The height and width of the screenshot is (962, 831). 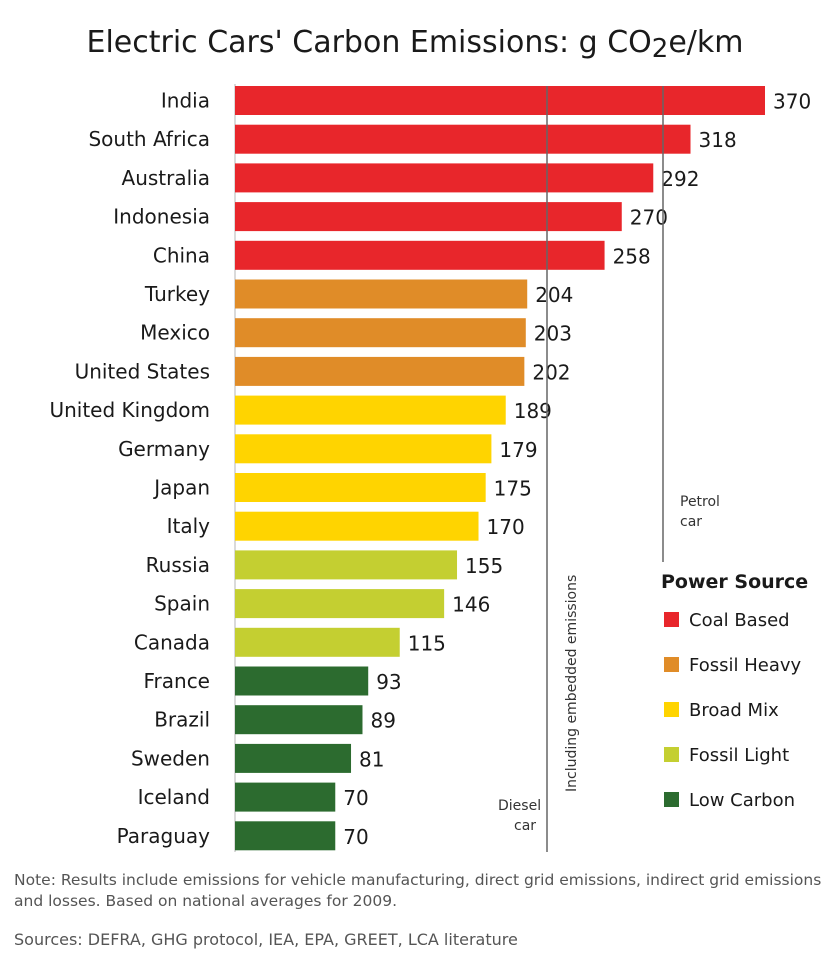 I want to click on bar-spain, so click(x=340, y=604).